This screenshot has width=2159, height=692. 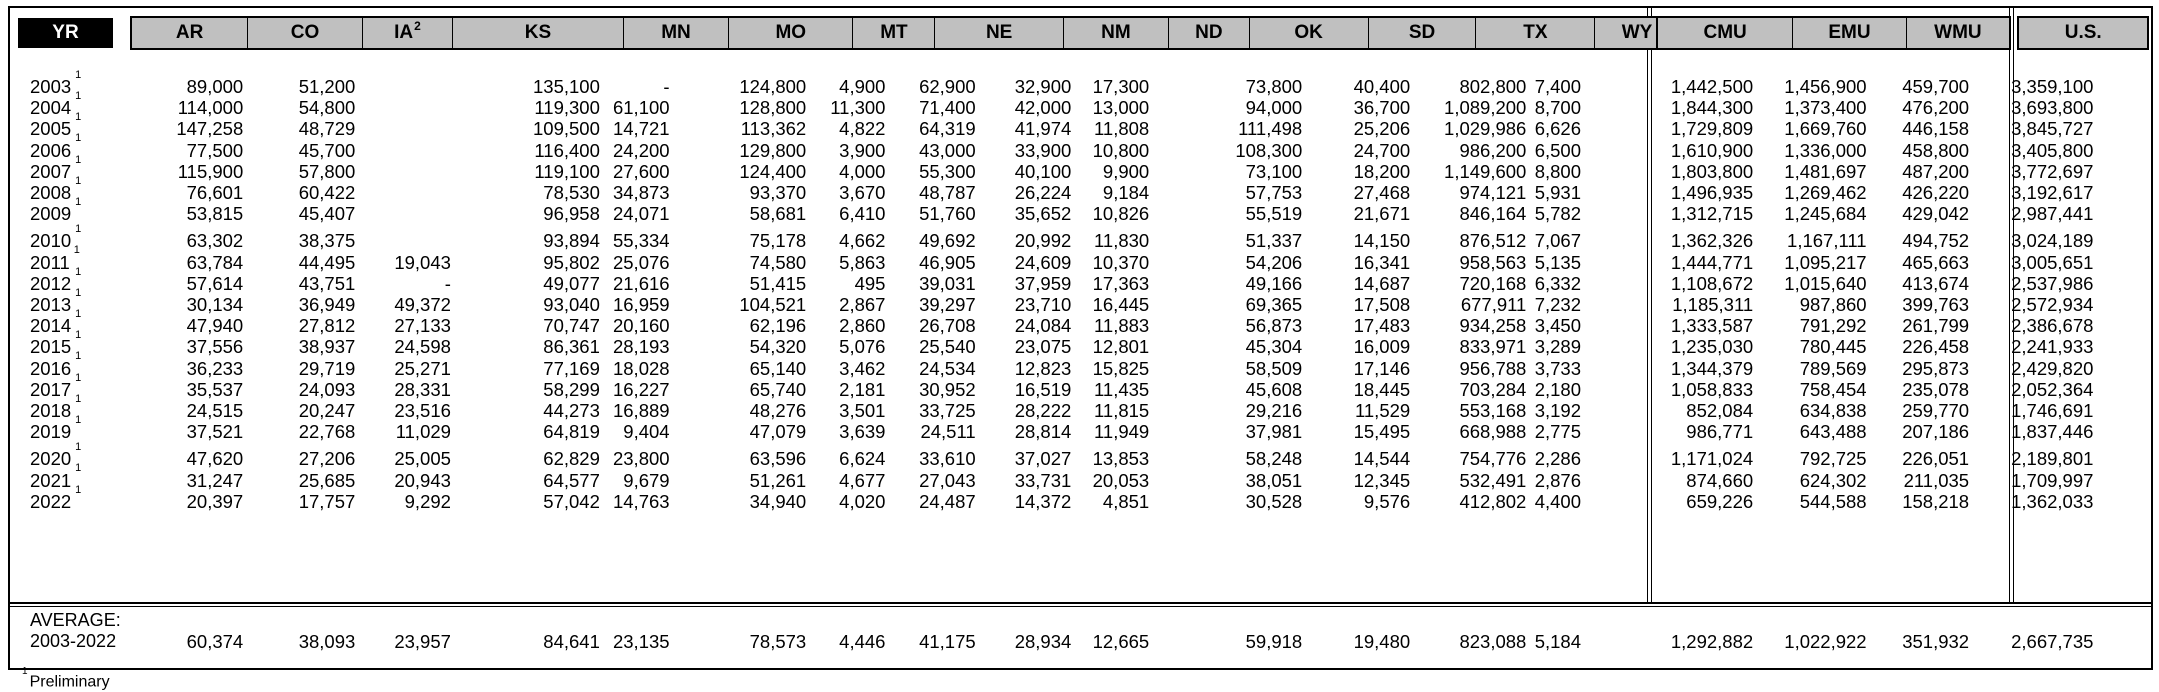 What do you see at coordinates (1726, 33) in the screenshot?
I see `header-cmu: CMU` at bounding box center [1726, 33].